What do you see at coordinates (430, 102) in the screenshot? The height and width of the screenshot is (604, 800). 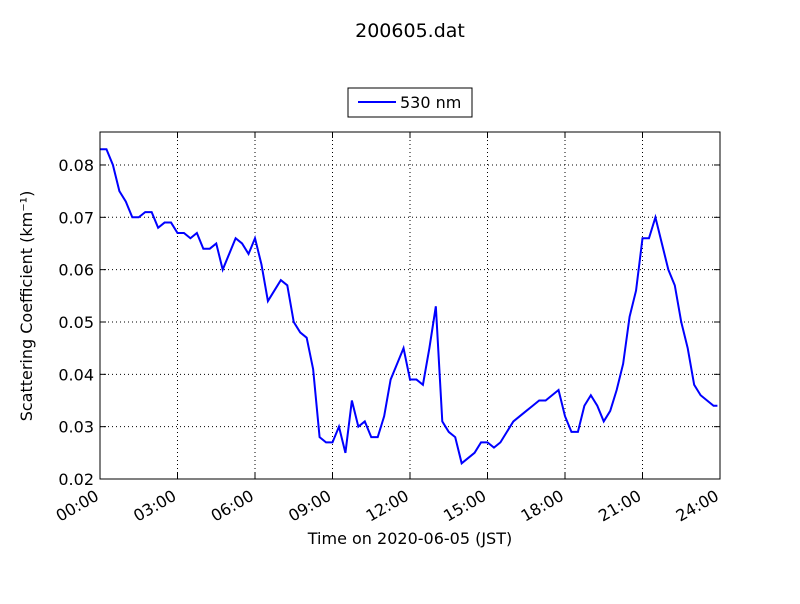 I see `legend-label: 530 nm` at bounding box center [430, 102].